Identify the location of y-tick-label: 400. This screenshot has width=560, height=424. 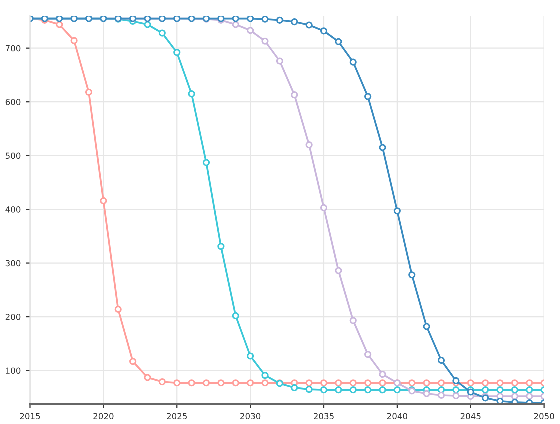
(13, 209).